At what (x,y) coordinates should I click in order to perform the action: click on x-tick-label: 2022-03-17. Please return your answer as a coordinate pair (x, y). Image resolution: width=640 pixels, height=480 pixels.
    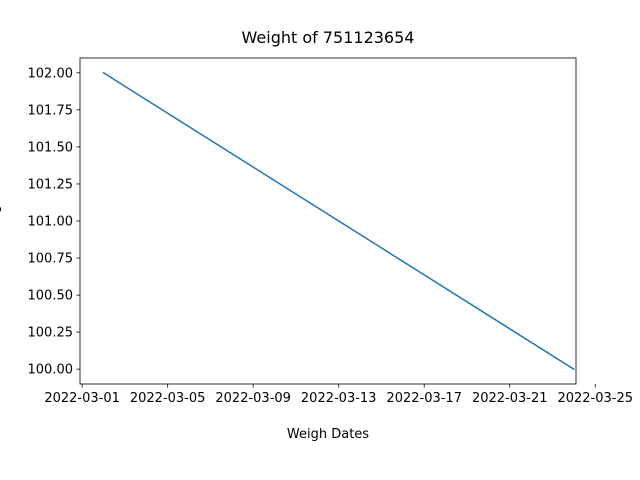
    Looking at the image, I should click on (424, 398).